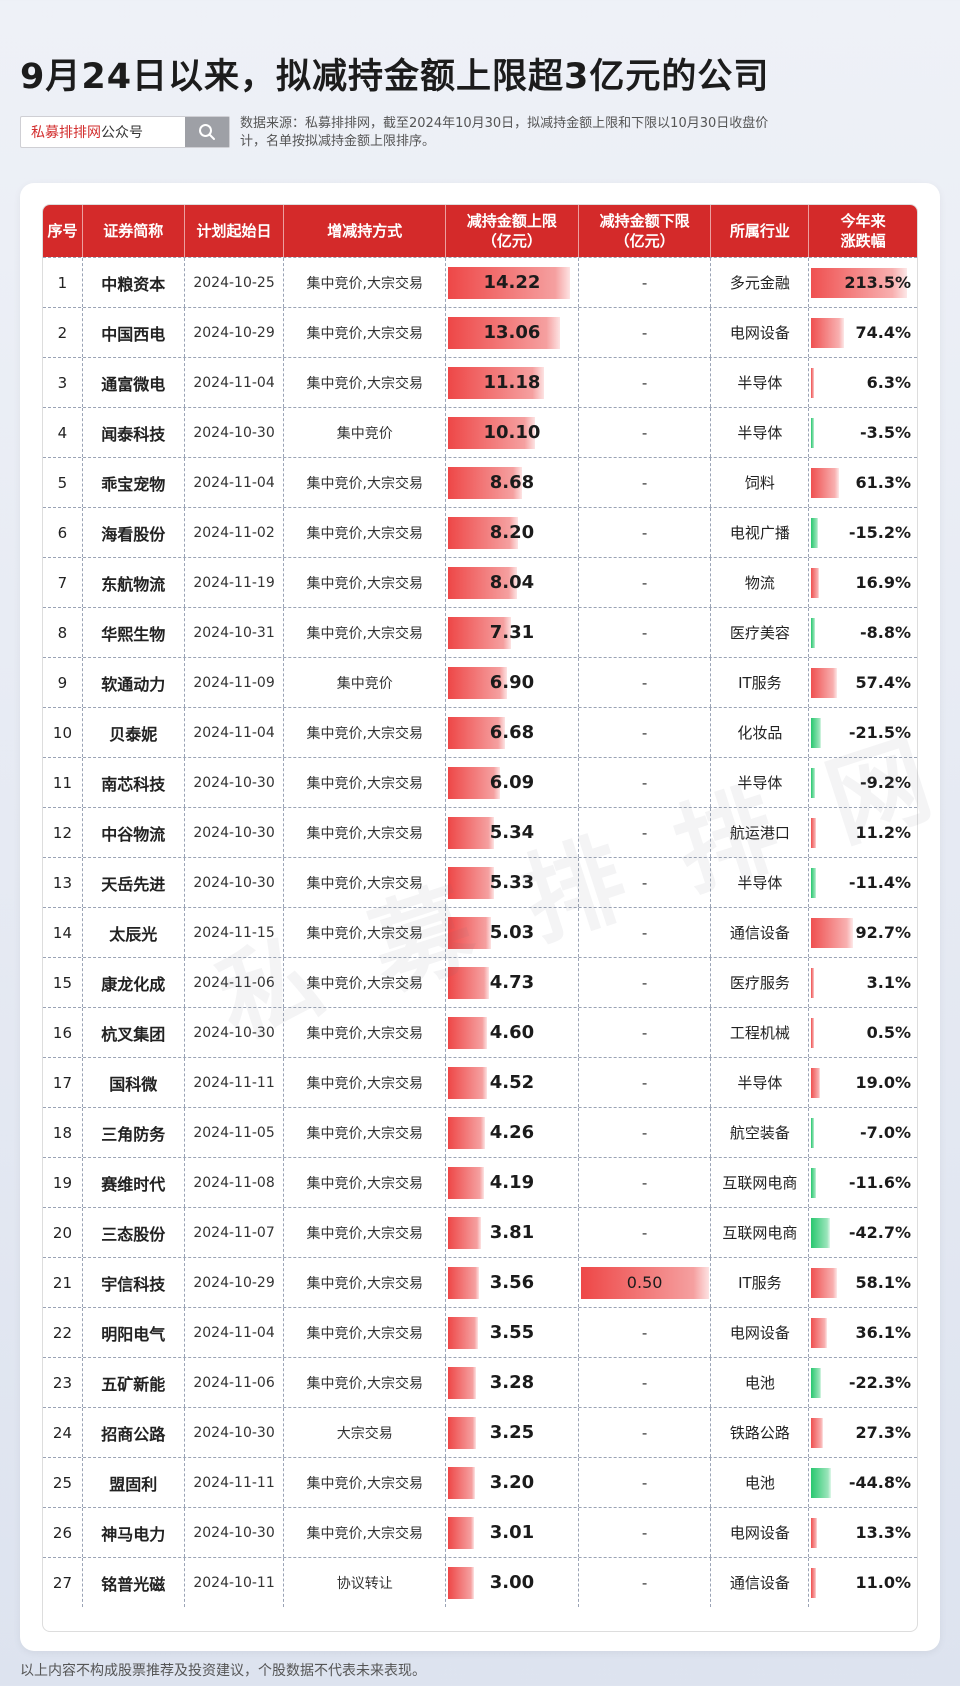  Describe the element at coordinates (760, 231) in the screenshot. I see `header-industry: 所属行业` at that location.